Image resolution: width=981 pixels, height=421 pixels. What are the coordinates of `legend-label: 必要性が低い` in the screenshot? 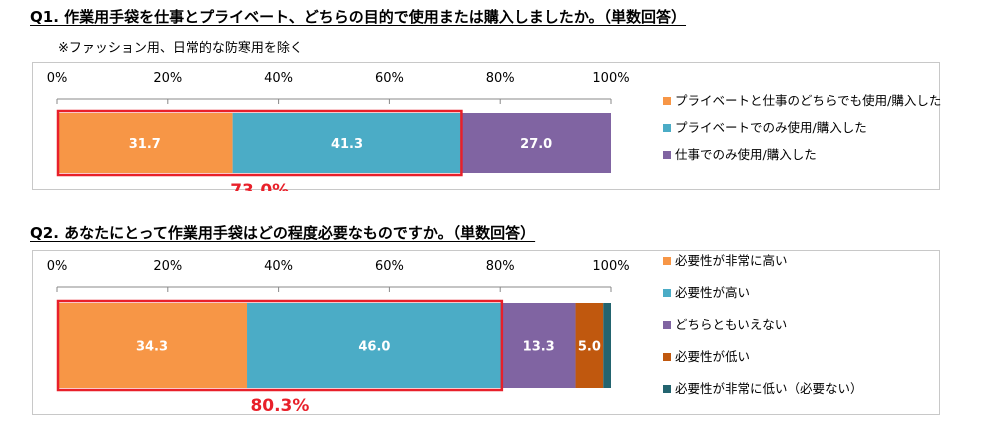 It's located at (712, 356).